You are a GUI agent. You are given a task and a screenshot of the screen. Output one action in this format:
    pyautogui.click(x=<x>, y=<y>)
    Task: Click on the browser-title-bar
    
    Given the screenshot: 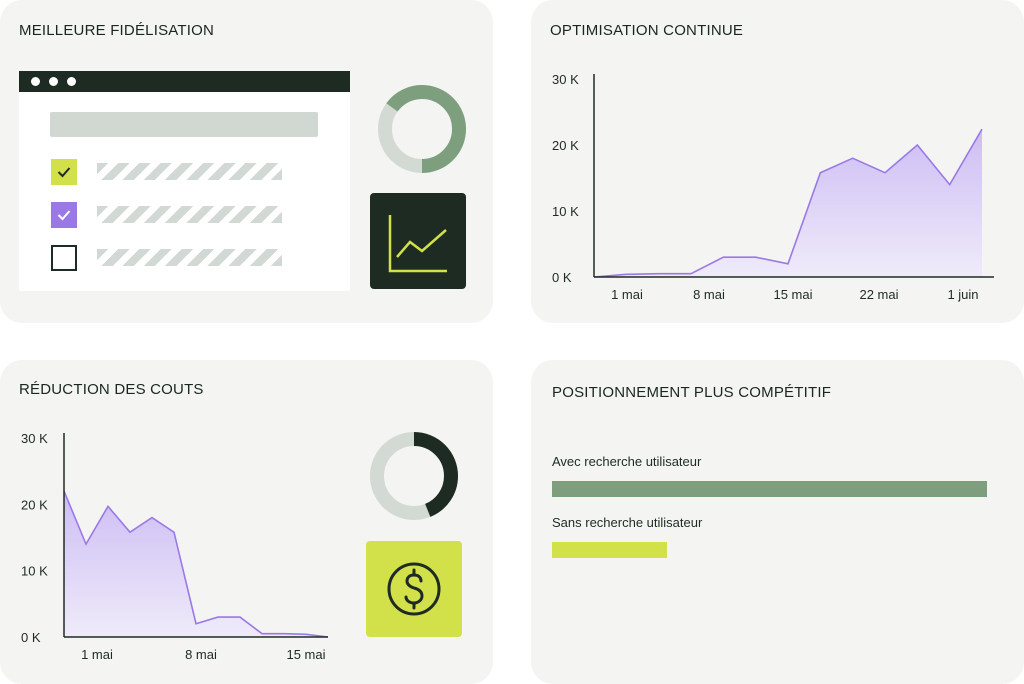 What is the action you would take?
    pyautogui.click(x=184, y=81)
    